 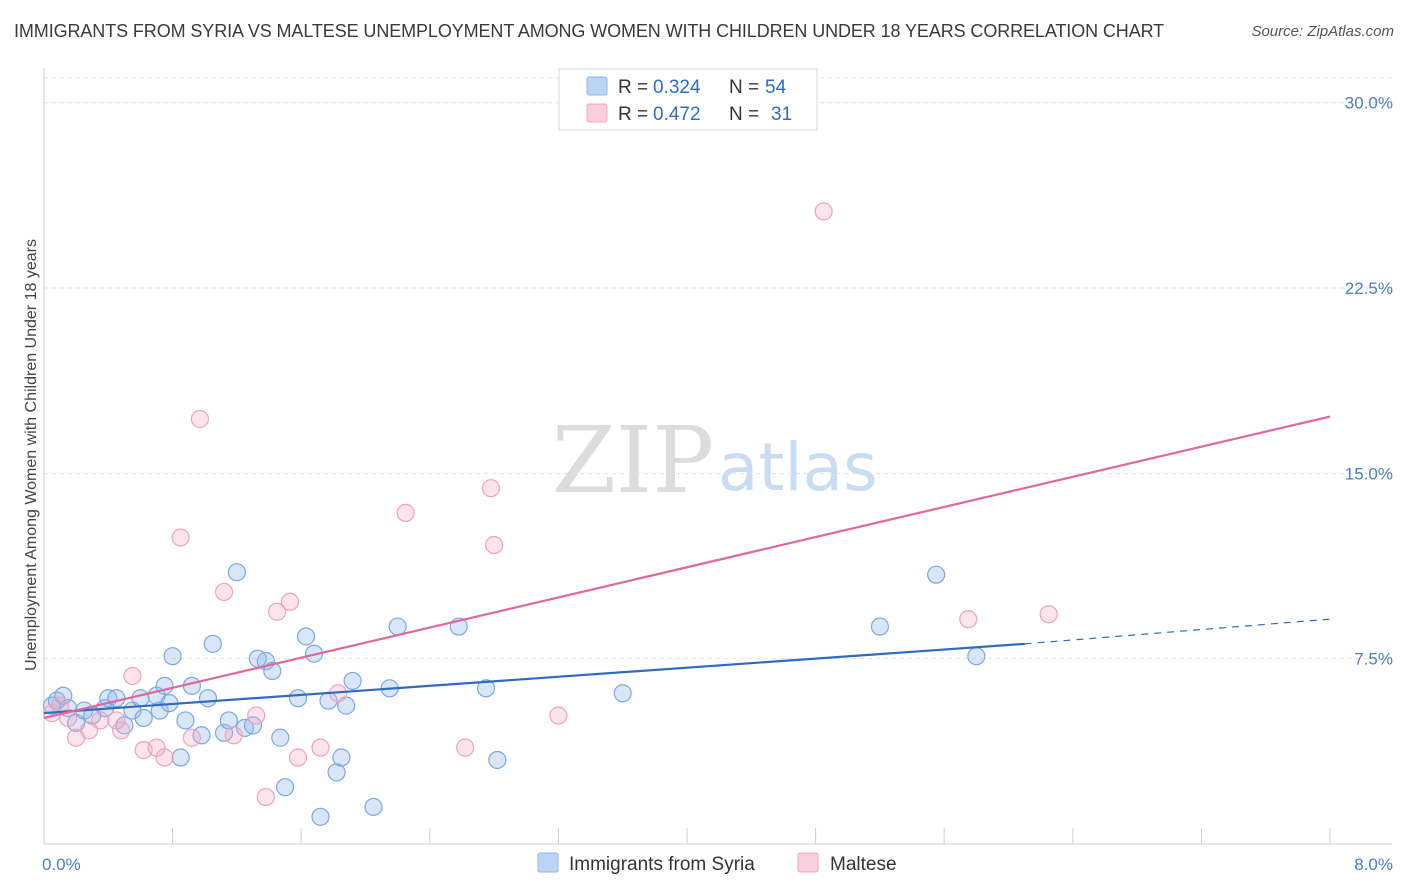 What do you see at coordinates (662, 864) in the screenshot?
I see `bottom-legend-syria: Immigrants from Syria` at bounding box center [662, 864].